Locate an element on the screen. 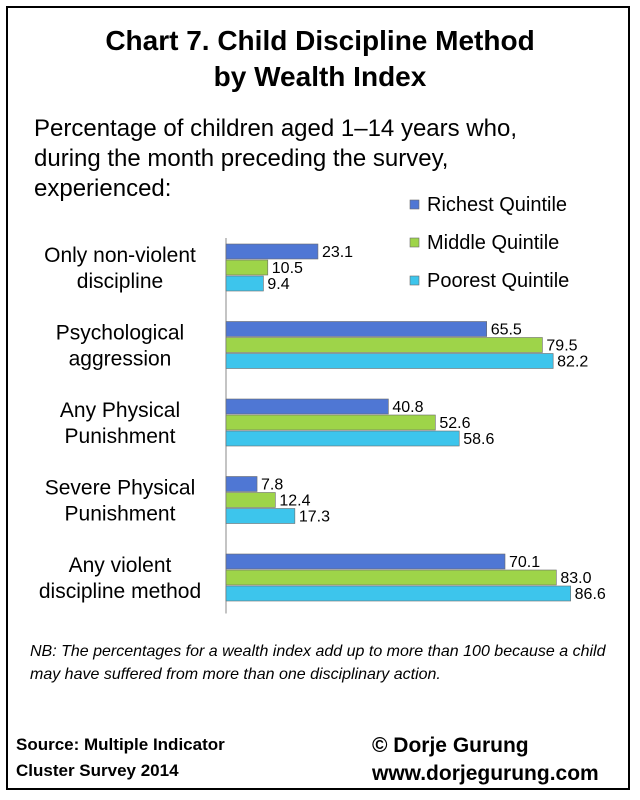 Image resolution: width=640 pixels, height=800 pixels. legend-label: Middle Quintile is located at coordinates (493, 243).